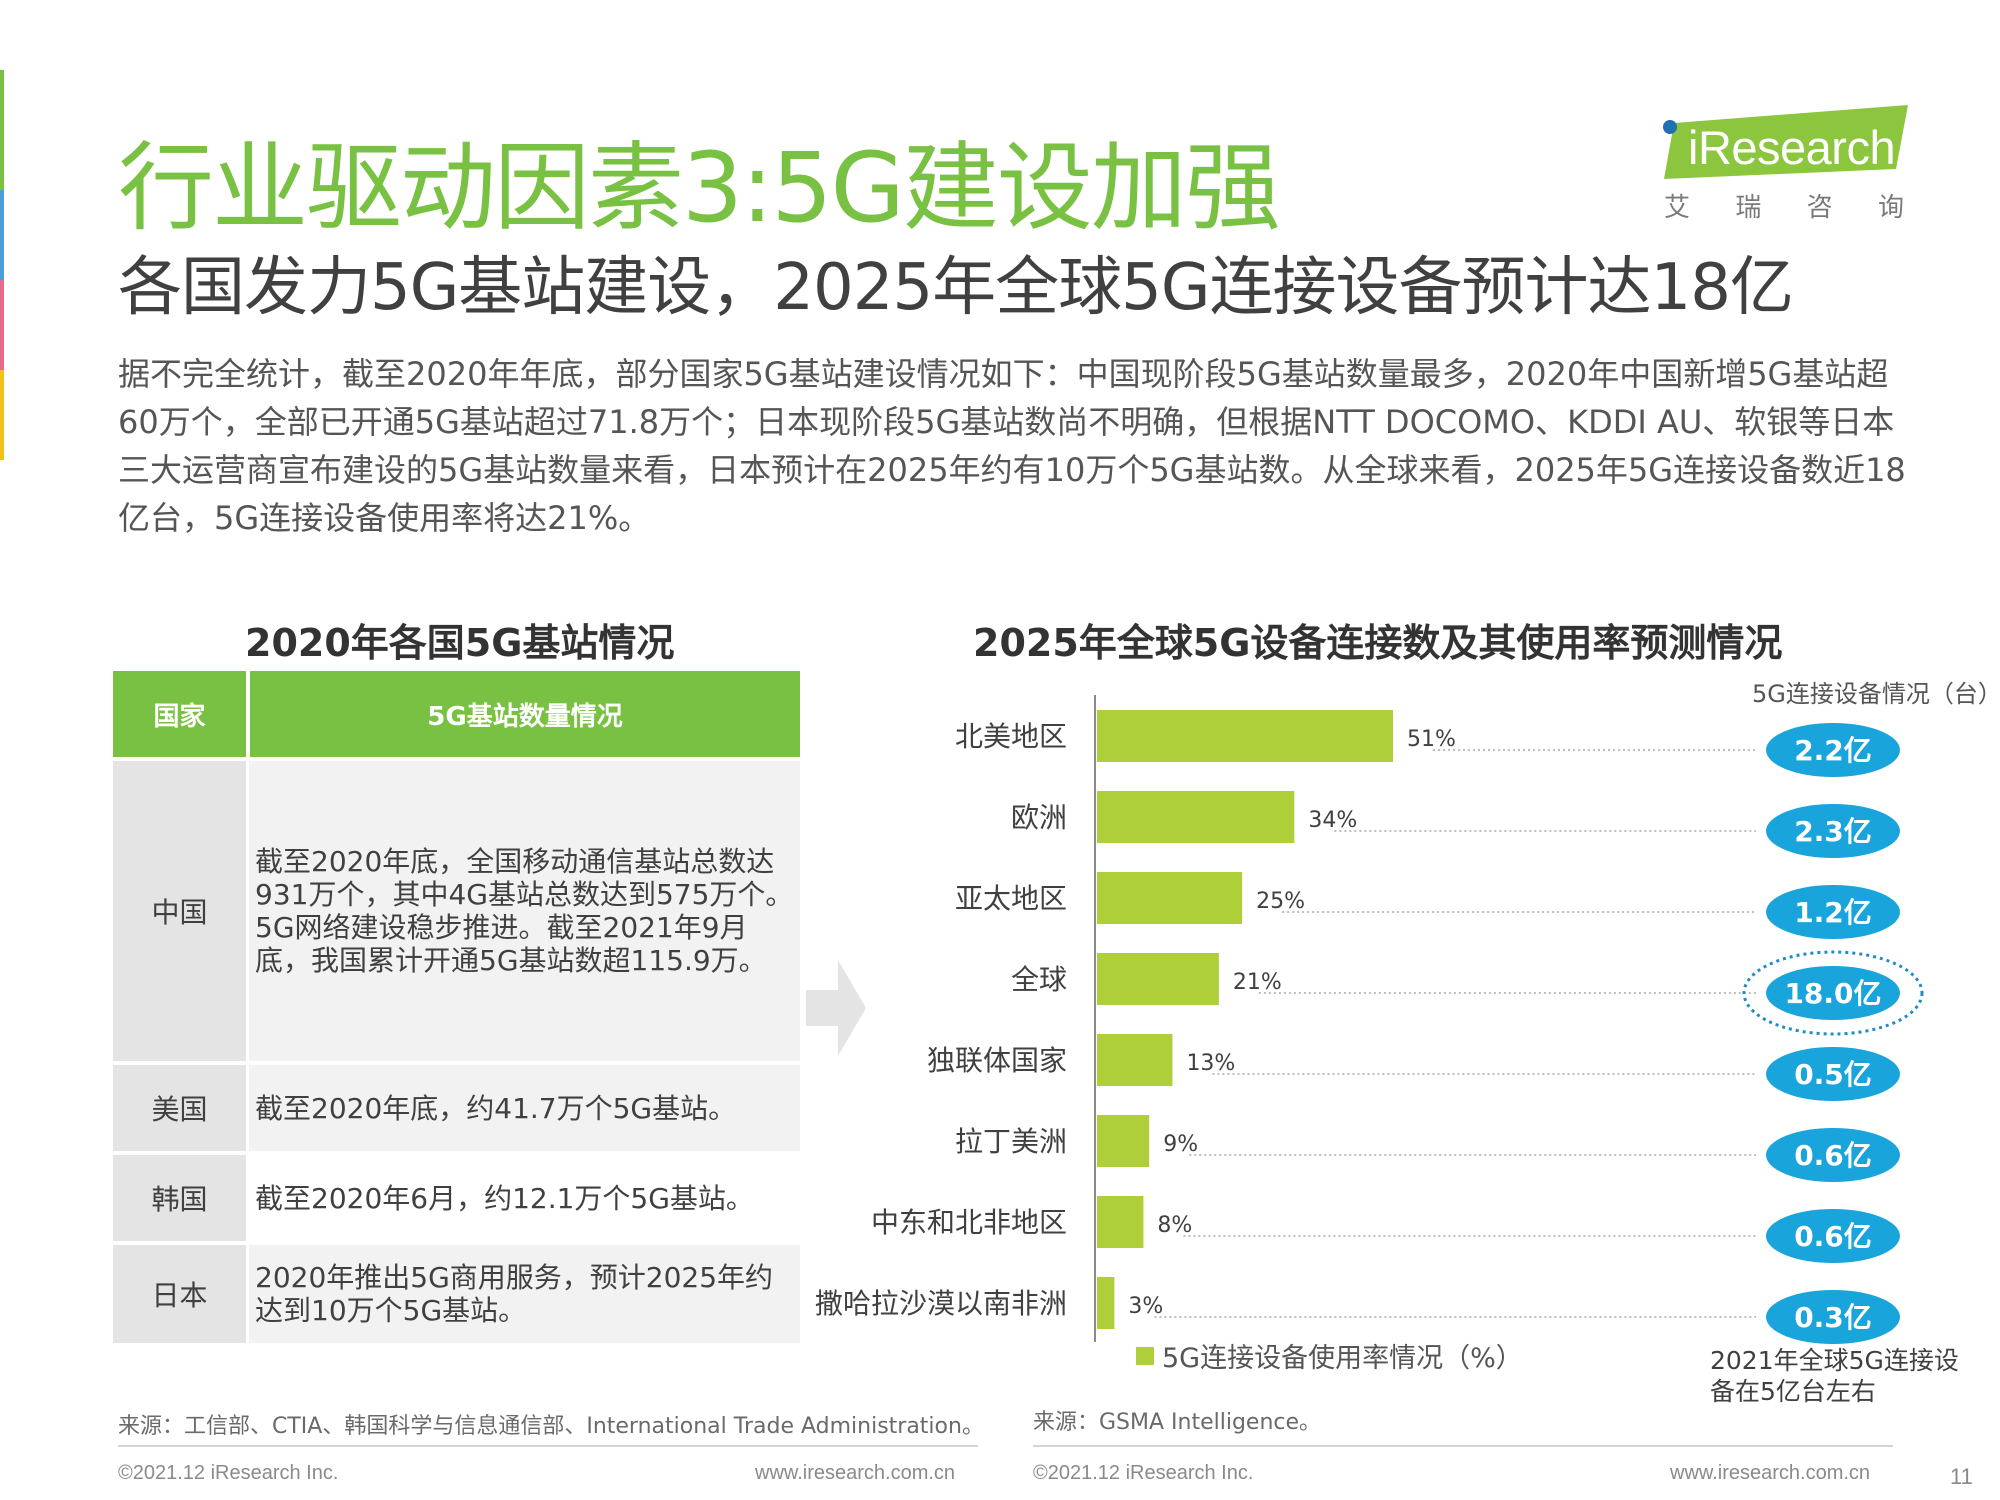 This screenshot has width=2000, height=1500. What do you see at coordinates (1819, 208) in the screenshot?
I see `logo-char: 咨` at bounding box center [1819, 208].